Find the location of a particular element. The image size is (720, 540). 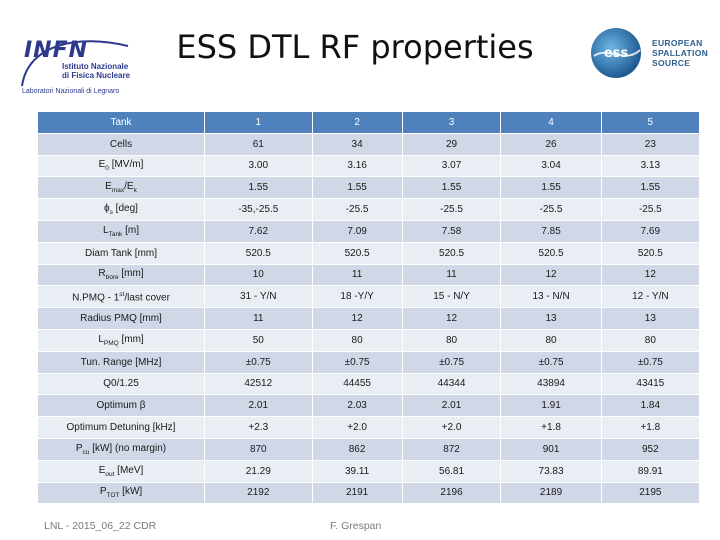

table-cell: 862 is located at coordinates (357, 449).